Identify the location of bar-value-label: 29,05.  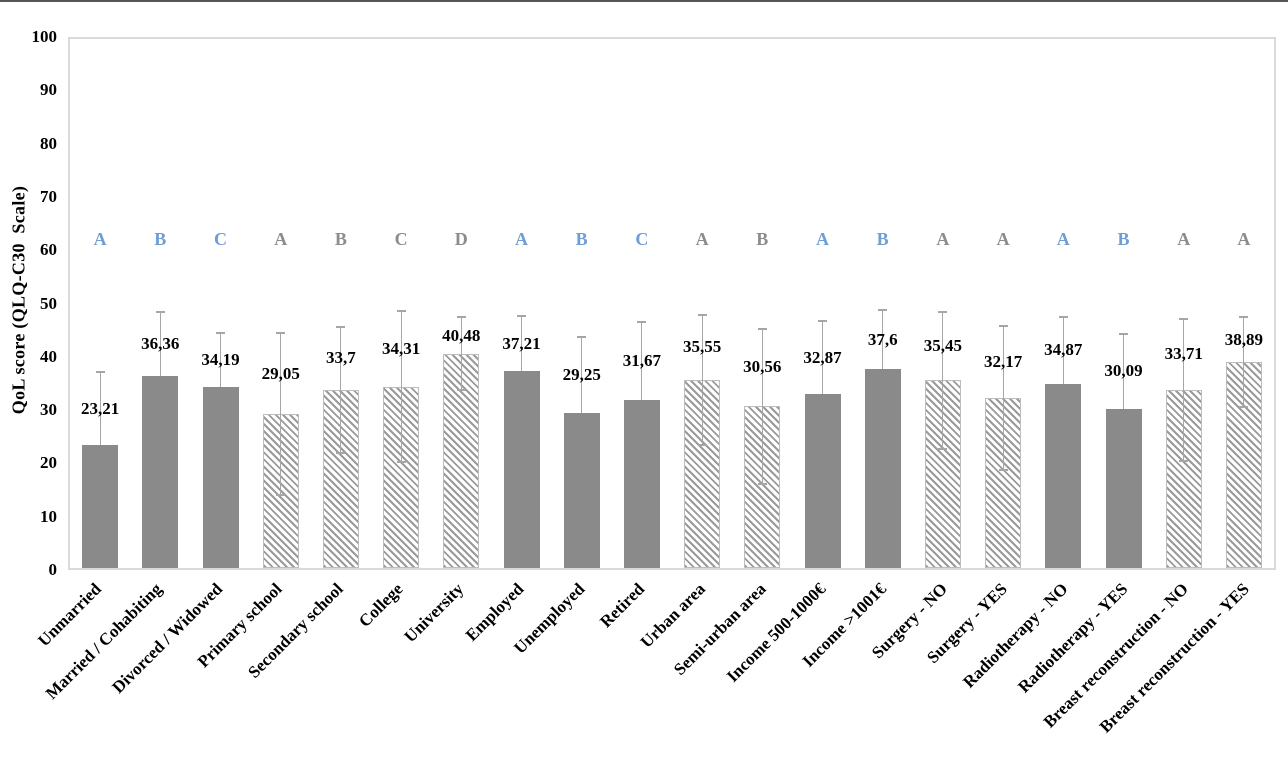
(280, 373).